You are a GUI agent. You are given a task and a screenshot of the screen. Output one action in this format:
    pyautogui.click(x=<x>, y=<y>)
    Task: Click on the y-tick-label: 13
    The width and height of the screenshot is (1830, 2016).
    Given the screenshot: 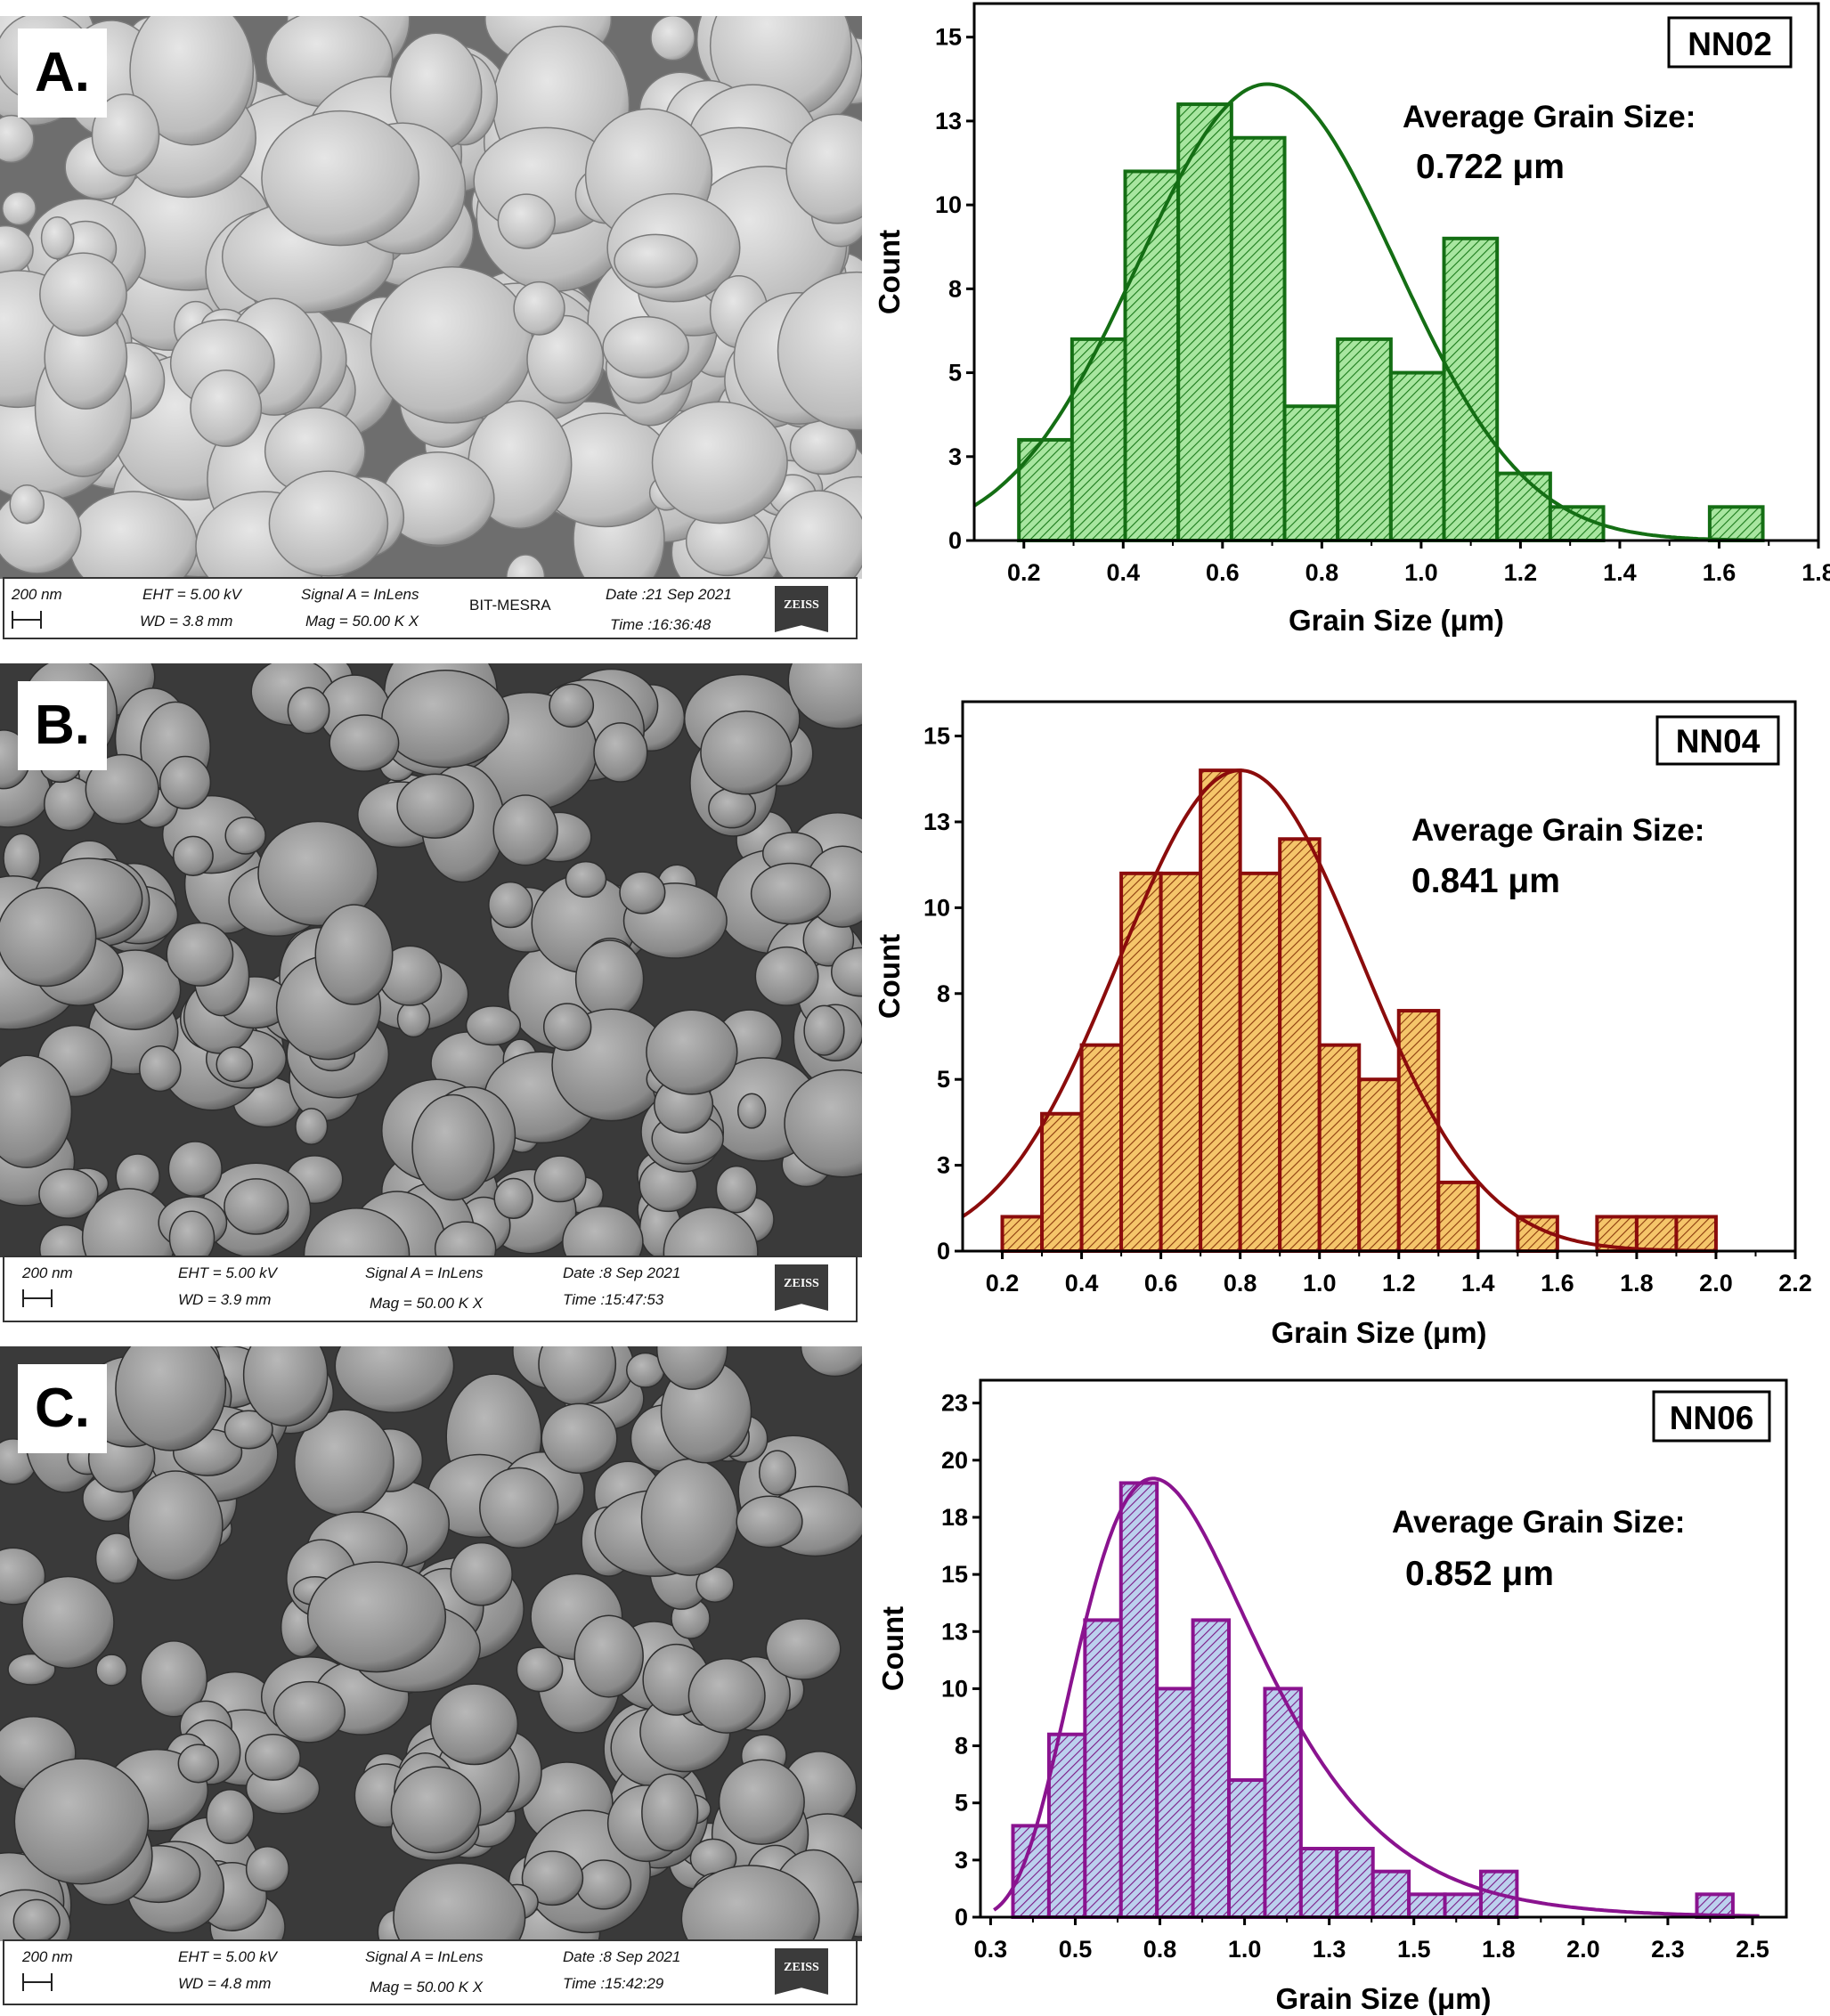 What is the action you would take?
    pyautogui.click(x=937, y=822)
    